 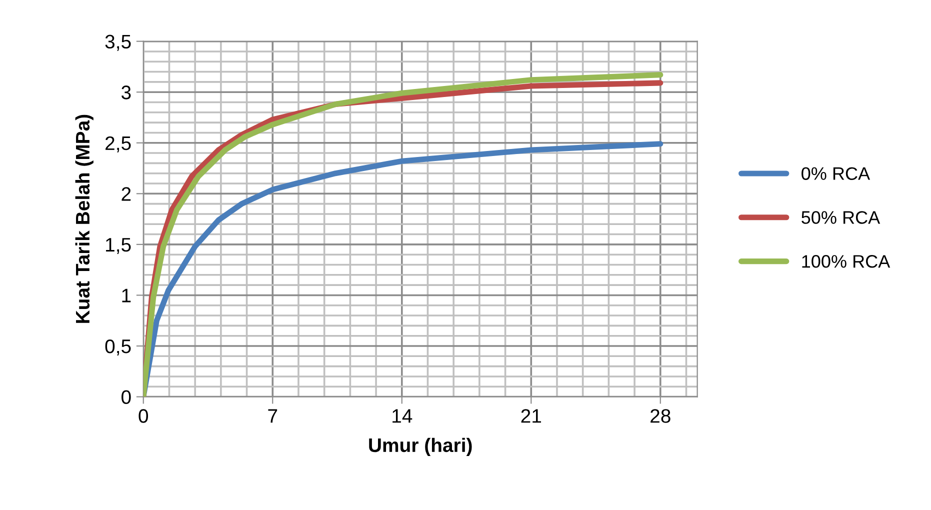 I want to click on y-tick-label: 0,5, so click(x=118, y=347).